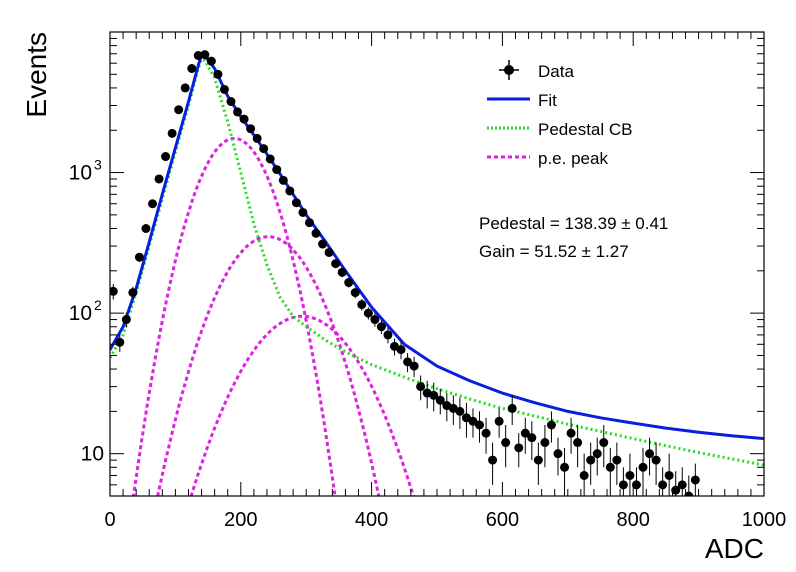 This screenshot has height=572, width=796. I want to click on legend-label-fit: Fit, so click(547, 100).